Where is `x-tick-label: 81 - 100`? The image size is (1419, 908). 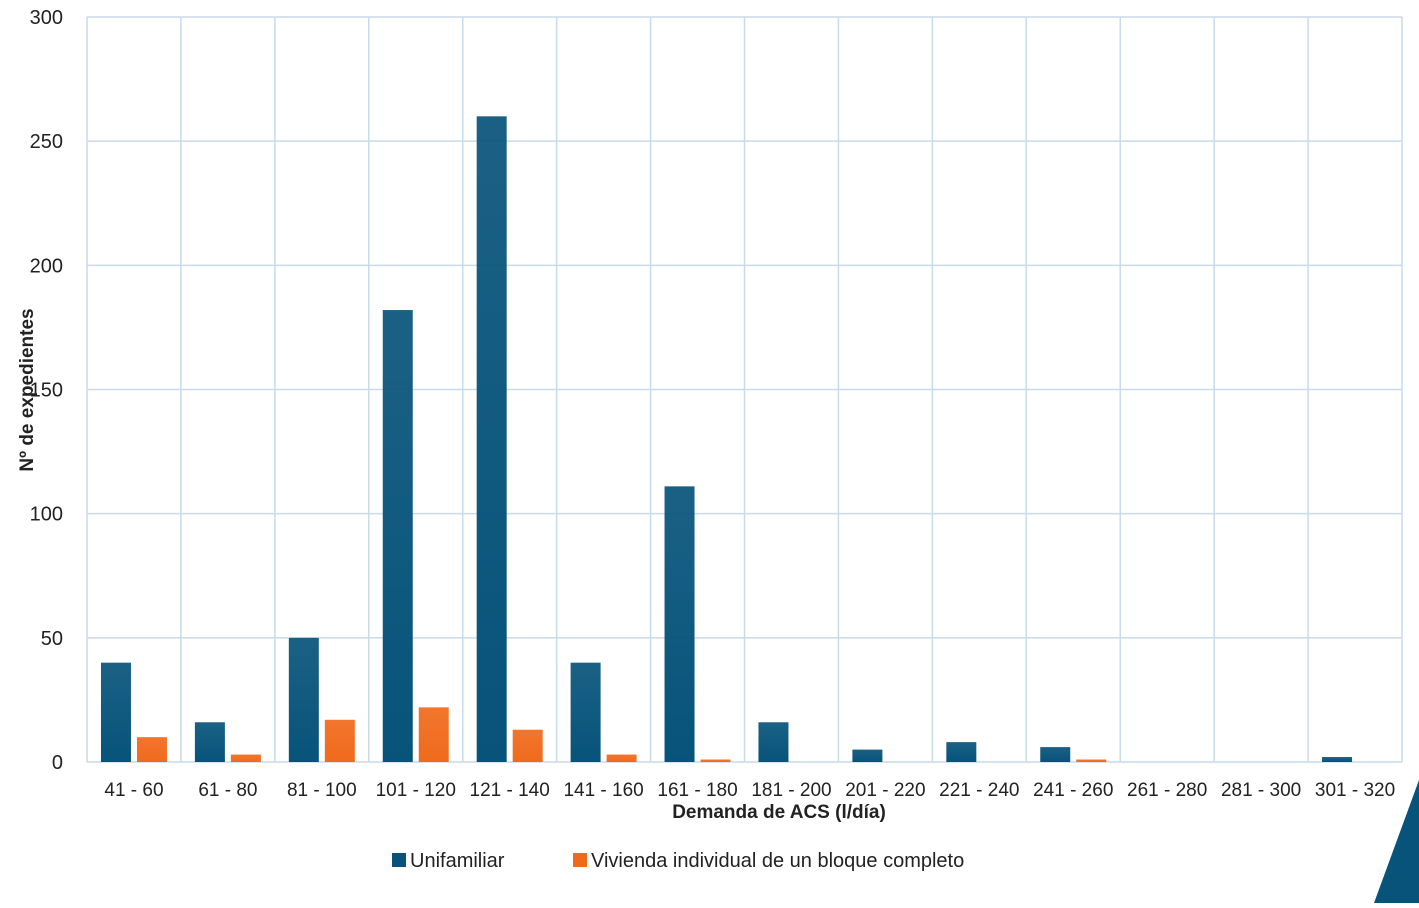
x-tick-label: 81 - 100 is located at coordinates (322, 790).